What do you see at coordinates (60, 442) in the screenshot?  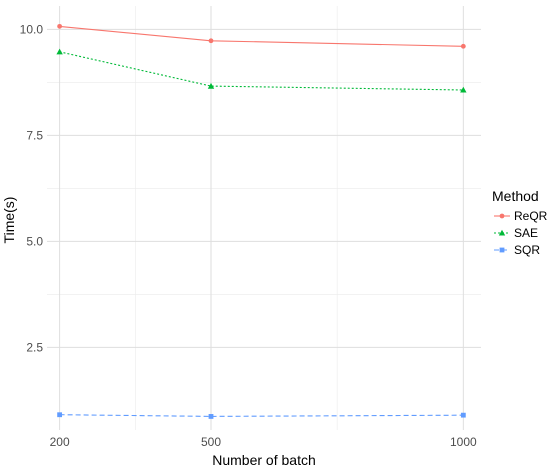 I see `x-tick-label: 200` at bounding box center [60, 442].